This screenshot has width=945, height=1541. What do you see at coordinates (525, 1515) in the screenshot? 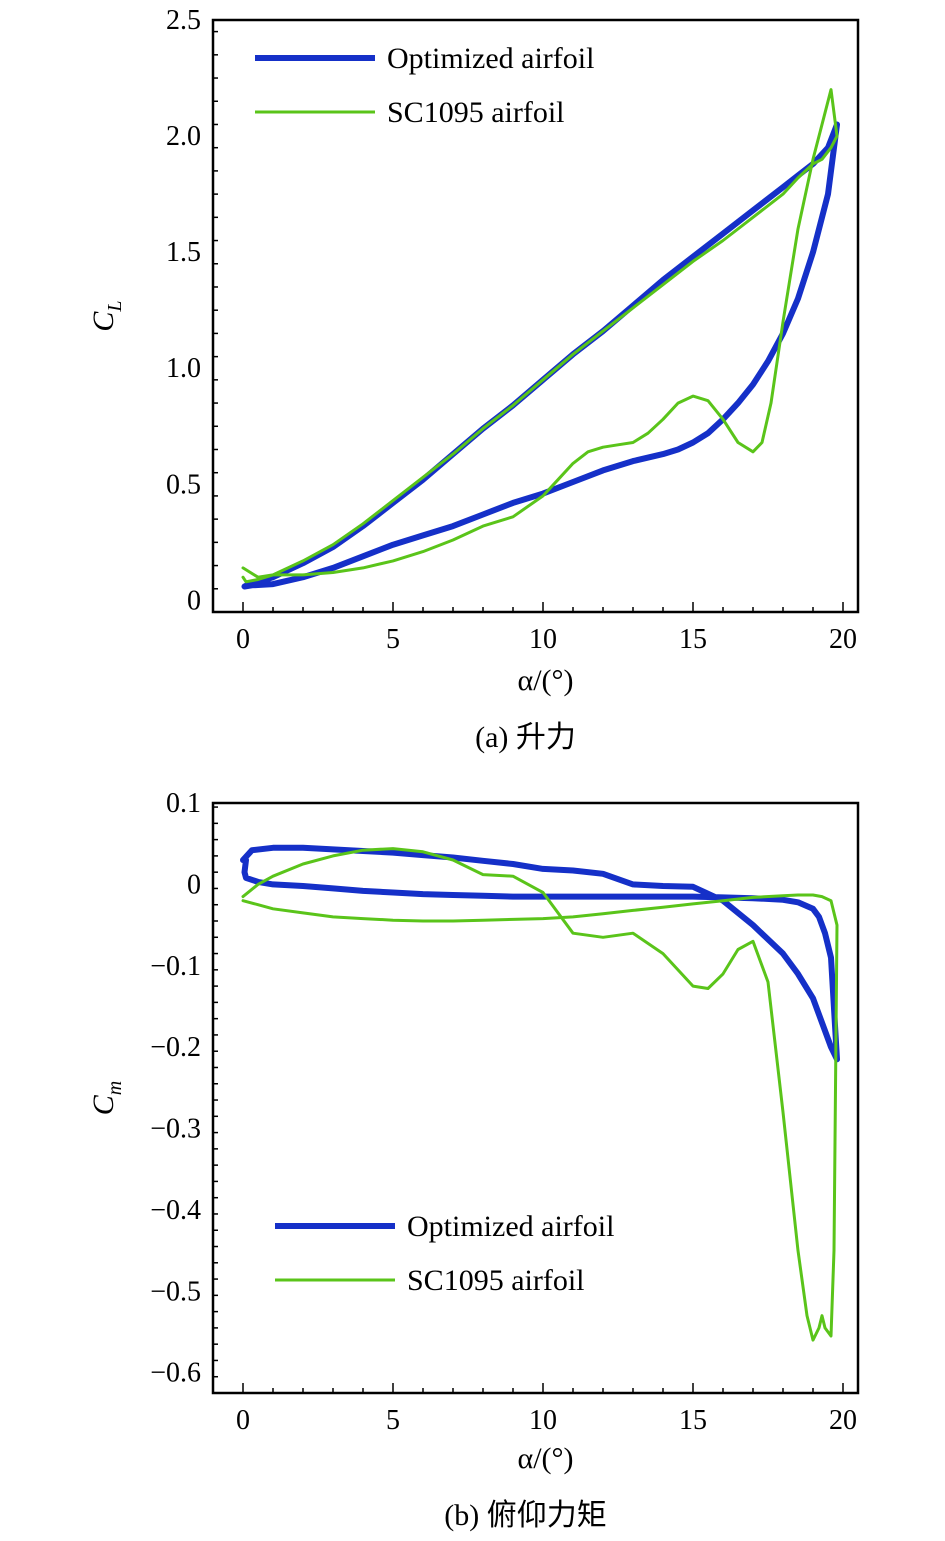
I see `figure-caption: (b) 俯仰力矩` at bounding box center [525, 1515].